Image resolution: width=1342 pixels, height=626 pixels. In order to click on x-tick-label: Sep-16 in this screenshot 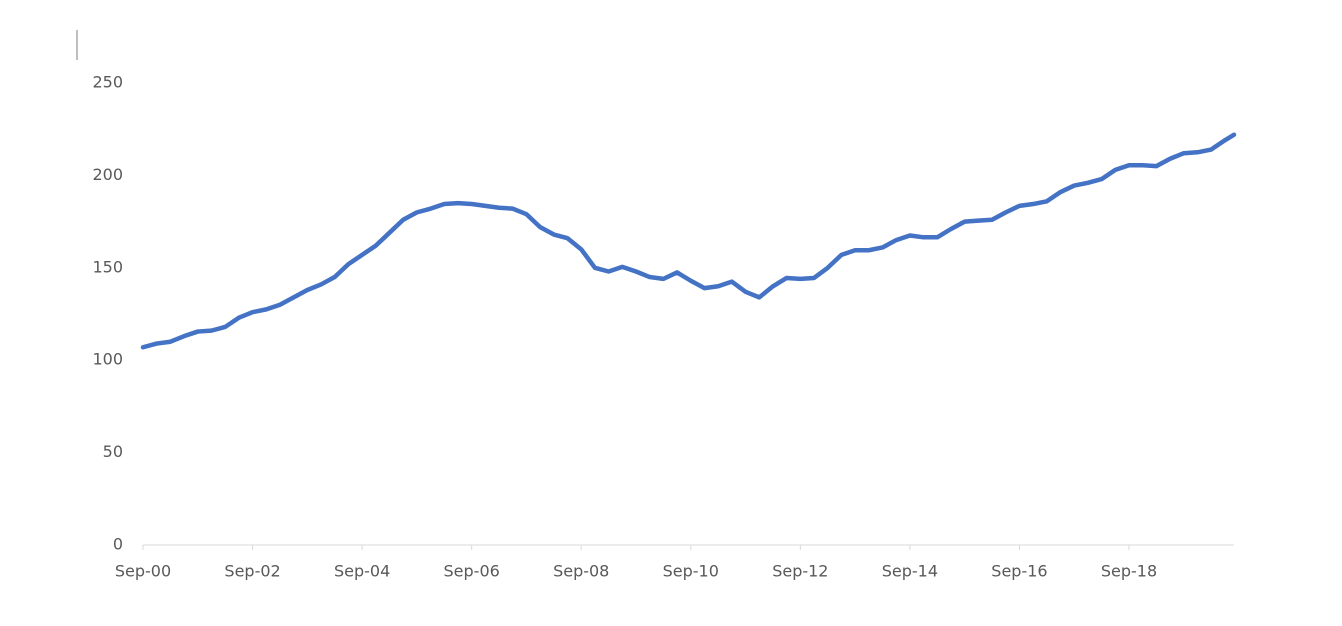, I will do `click(1019, 571)`.